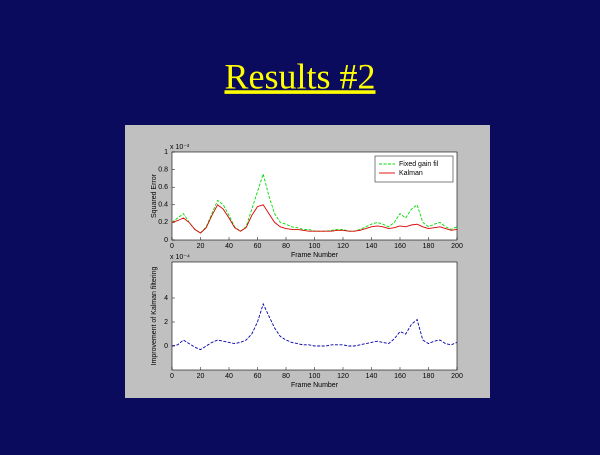 This screenshot has width=600, height=455. I want to click on slide-title: Results #2, so click(299, 76).